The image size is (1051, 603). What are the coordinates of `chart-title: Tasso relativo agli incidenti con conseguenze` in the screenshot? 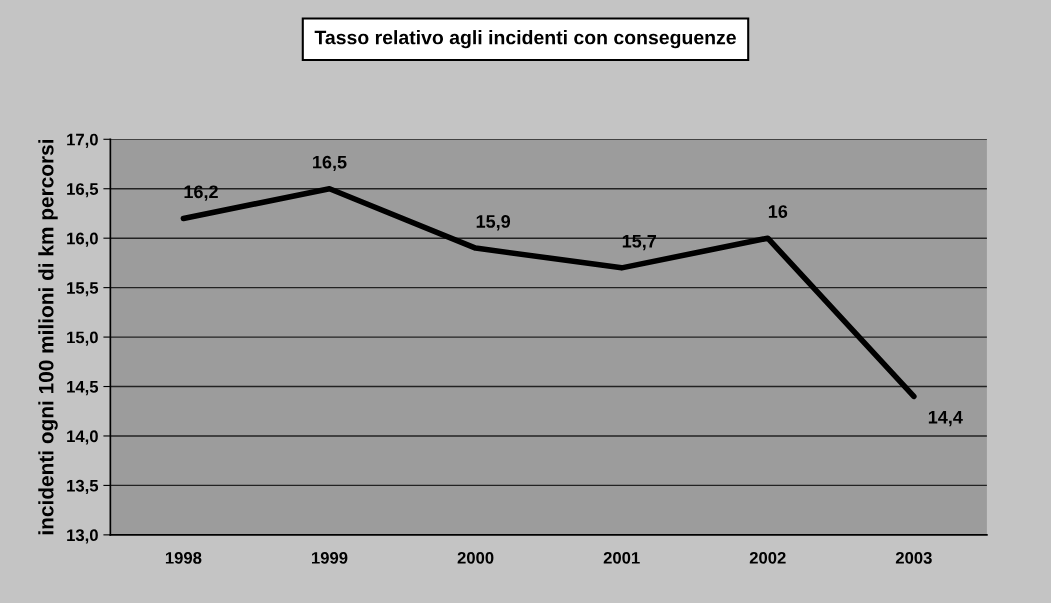 It's located at (525, 39).